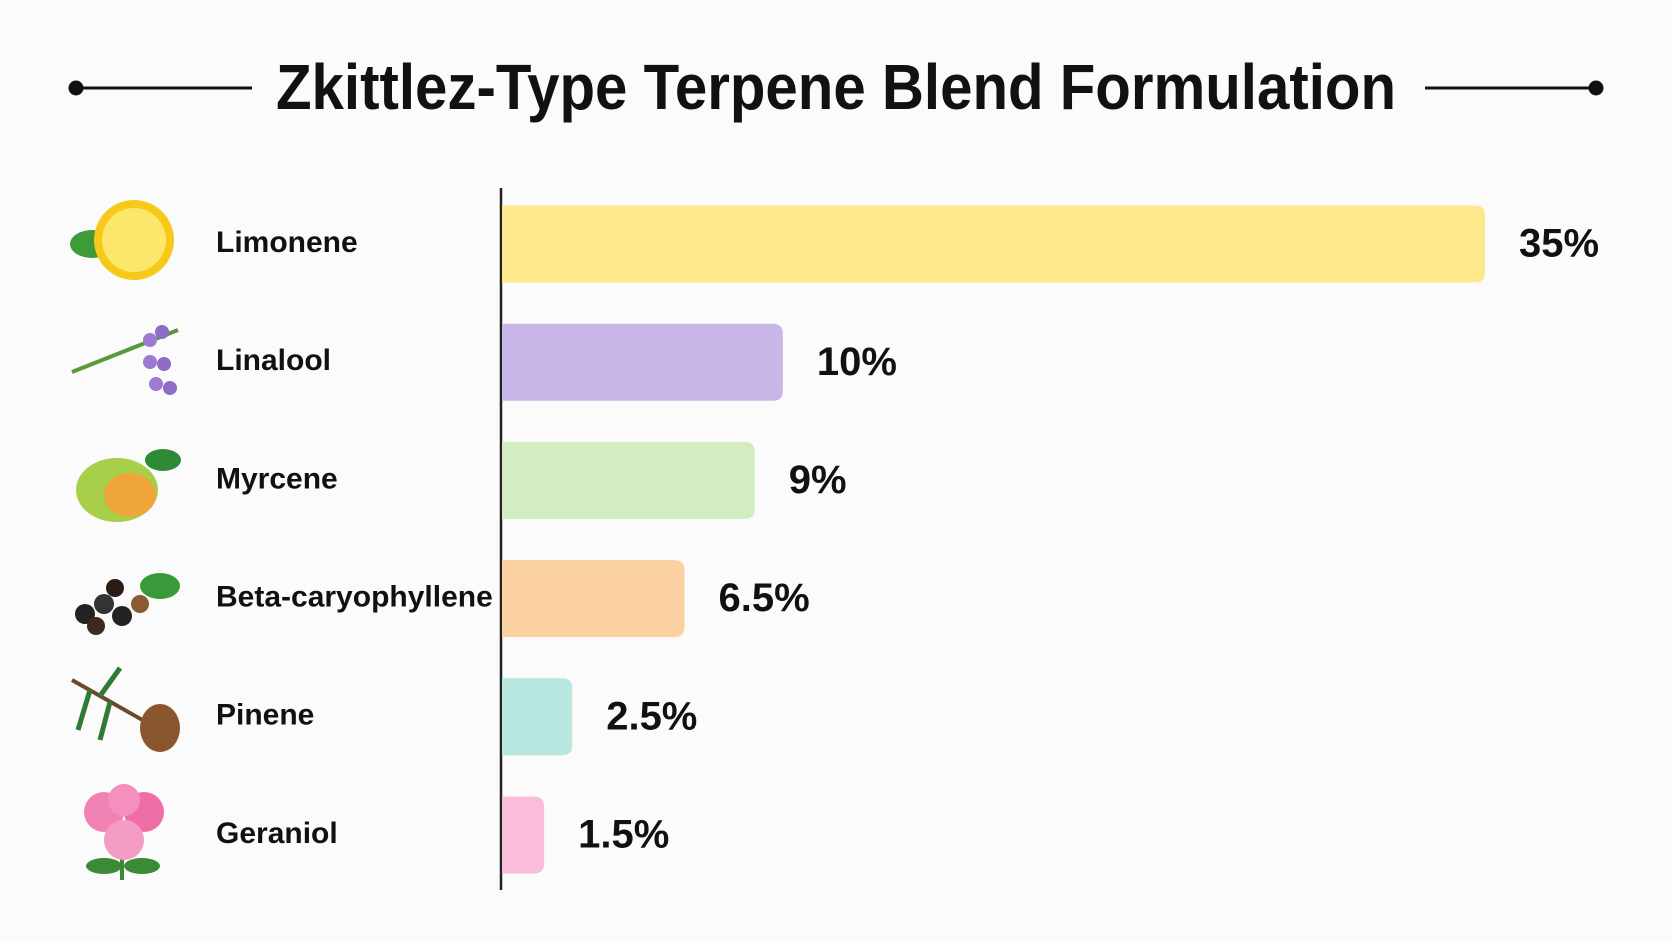 Image resolution: width=1672 pixels, height=941 pixels. I want to click on category-label: Beta-caryophyllene, so click(354, 597).